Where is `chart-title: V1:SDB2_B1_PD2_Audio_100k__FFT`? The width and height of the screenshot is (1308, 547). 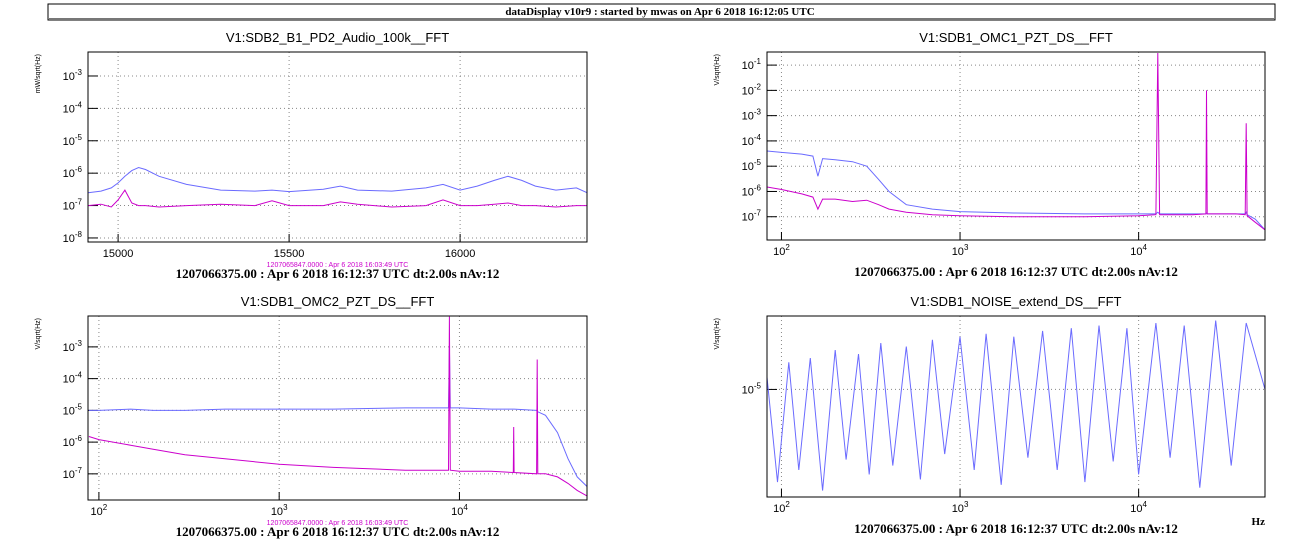 chart-title: V1:SDB2_B1_PD2_Audio_100k__FFT is located at coordinates (337, 37).